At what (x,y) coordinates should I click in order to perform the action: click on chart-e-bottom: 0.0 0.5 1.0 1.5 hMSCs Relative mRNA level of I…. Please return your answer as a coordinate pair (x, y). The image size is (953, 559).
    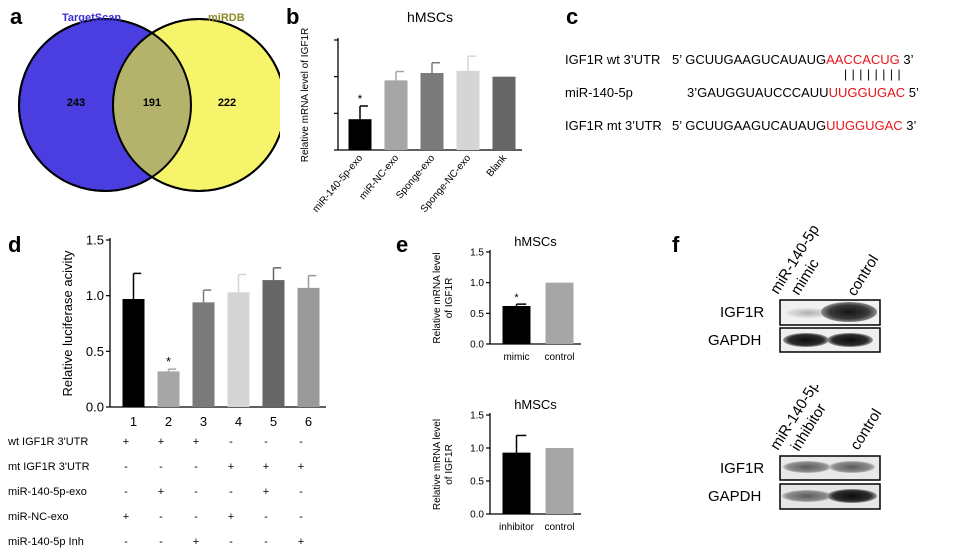
    Looking at the image, I should click on (506, 465).